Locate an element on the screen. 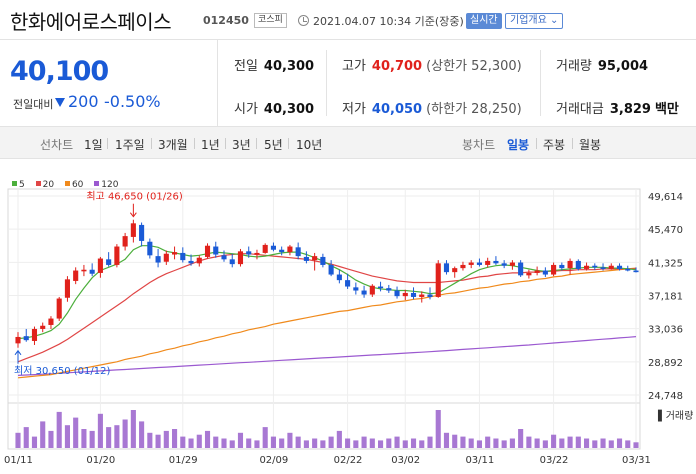  stat-divider is located at coordinates (540, 83).